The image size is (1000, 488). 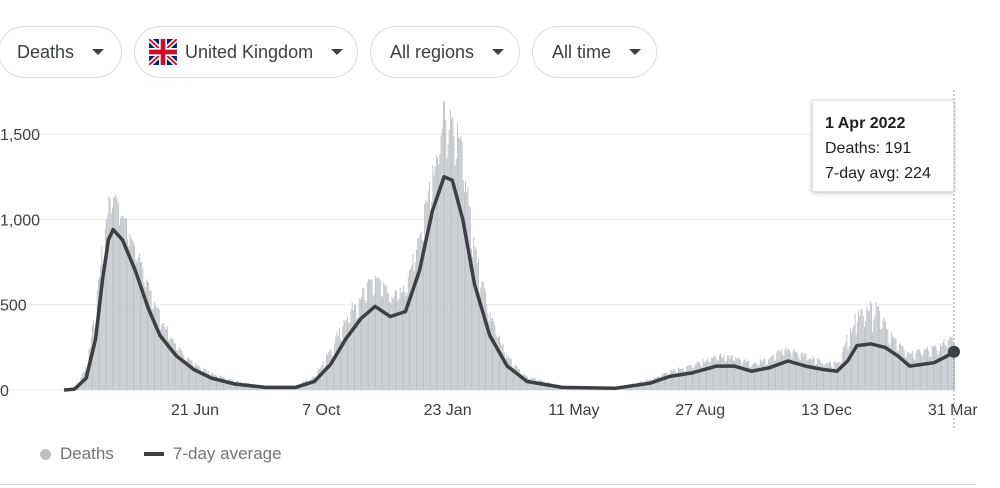 I want to click on period-dropdown: All time, so click(x=594, y=52).